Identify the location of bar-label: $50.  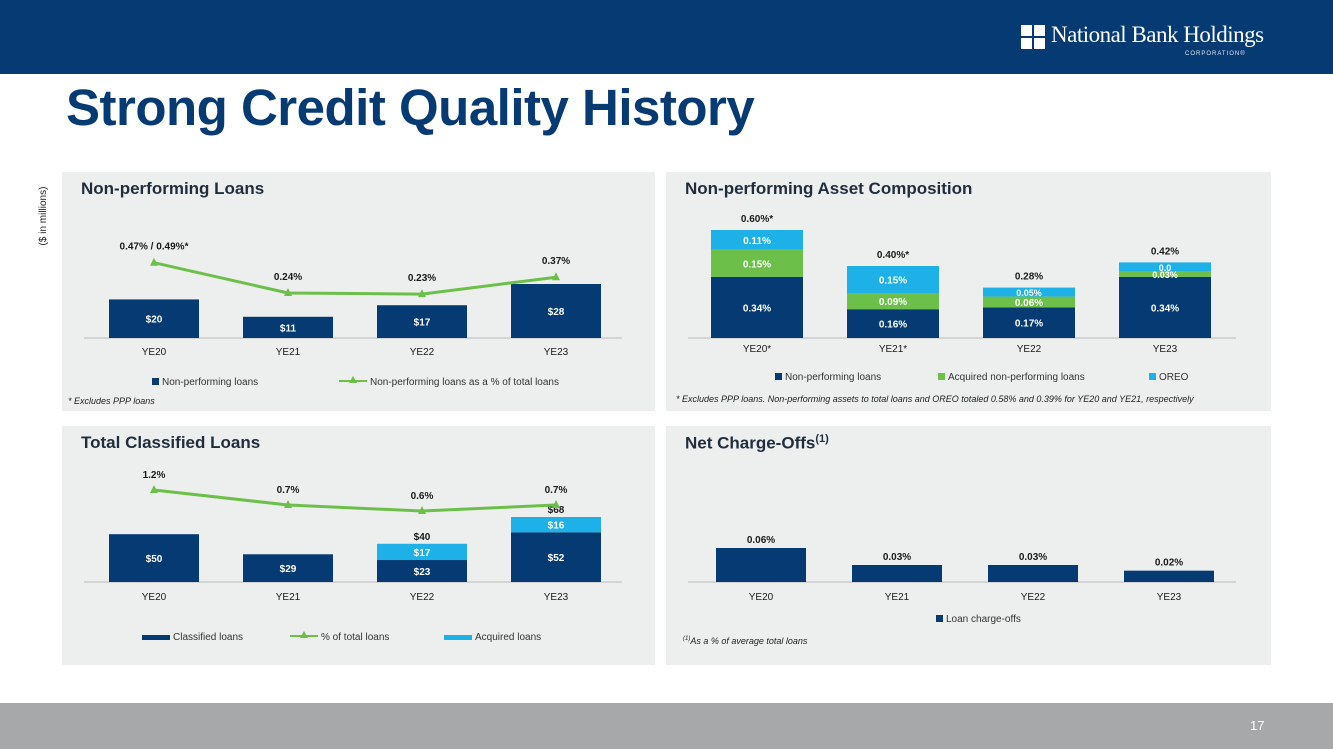
(154, 559).